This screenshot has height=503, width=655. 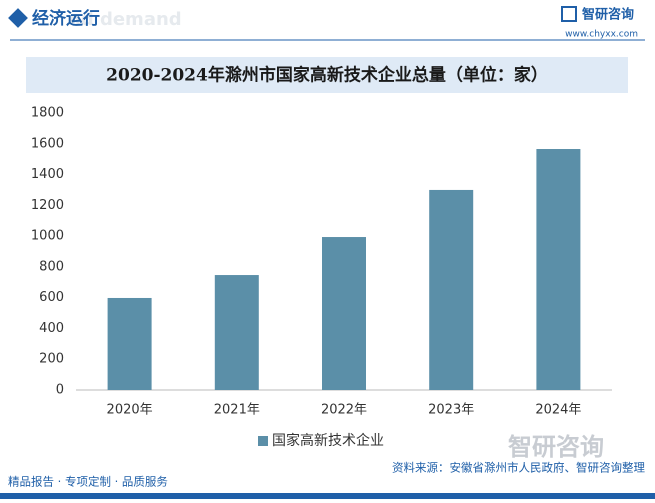 What do you see at coordinates (51, 359) in the screenshot?
I see `y-tick-label: 200` at bounding box center [51, 359].